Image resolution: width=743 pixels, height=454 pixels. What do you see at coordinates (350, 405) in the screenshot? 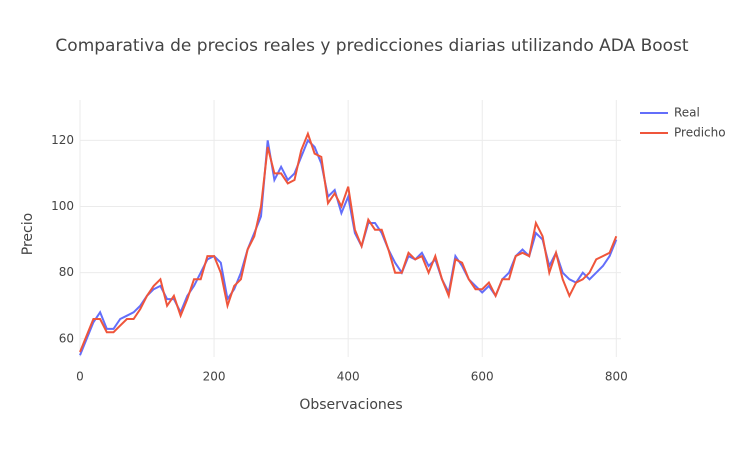
I see `x-axis-title: Observaciones` at bounding box center [350, 405].